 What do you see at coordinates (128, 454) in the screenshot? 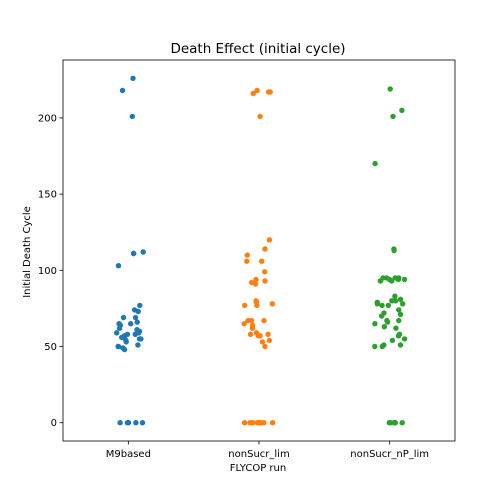
I see `x-tick-label-M9based: M9based` at bounding box center [128, 454].